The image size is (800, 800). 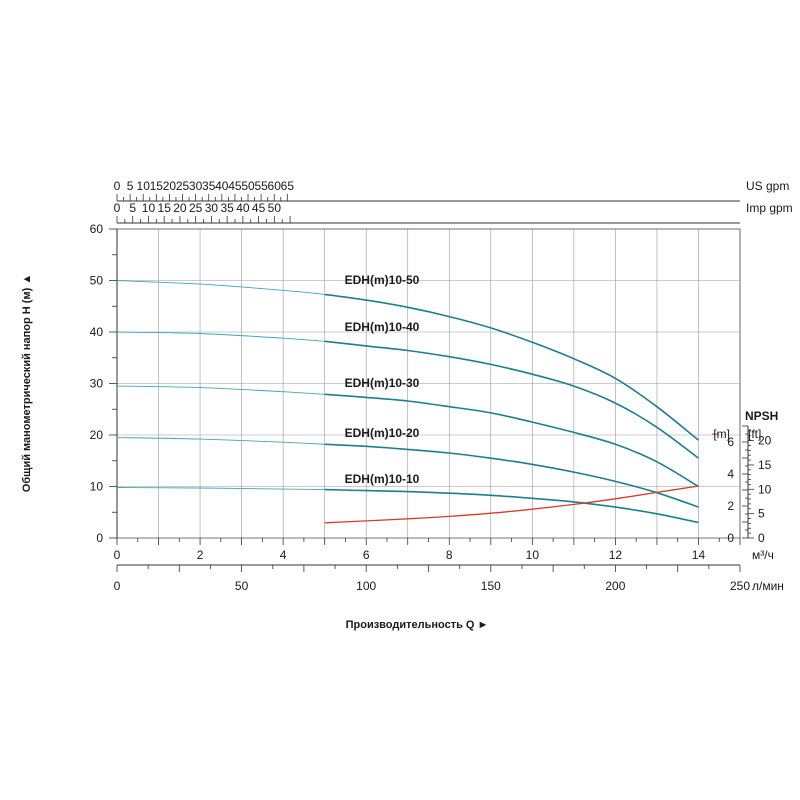 I want to click on npsh-ft-tick-label: 15, so click(x=765, y=465).